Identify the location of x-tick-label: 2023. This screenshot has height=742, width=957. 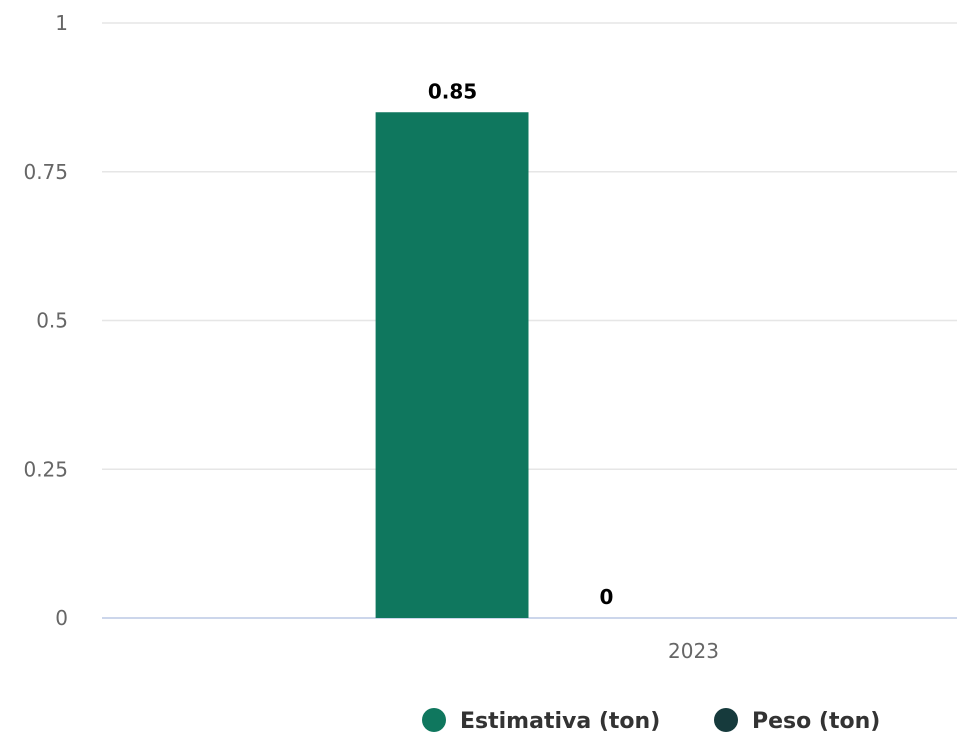
(693, 651).